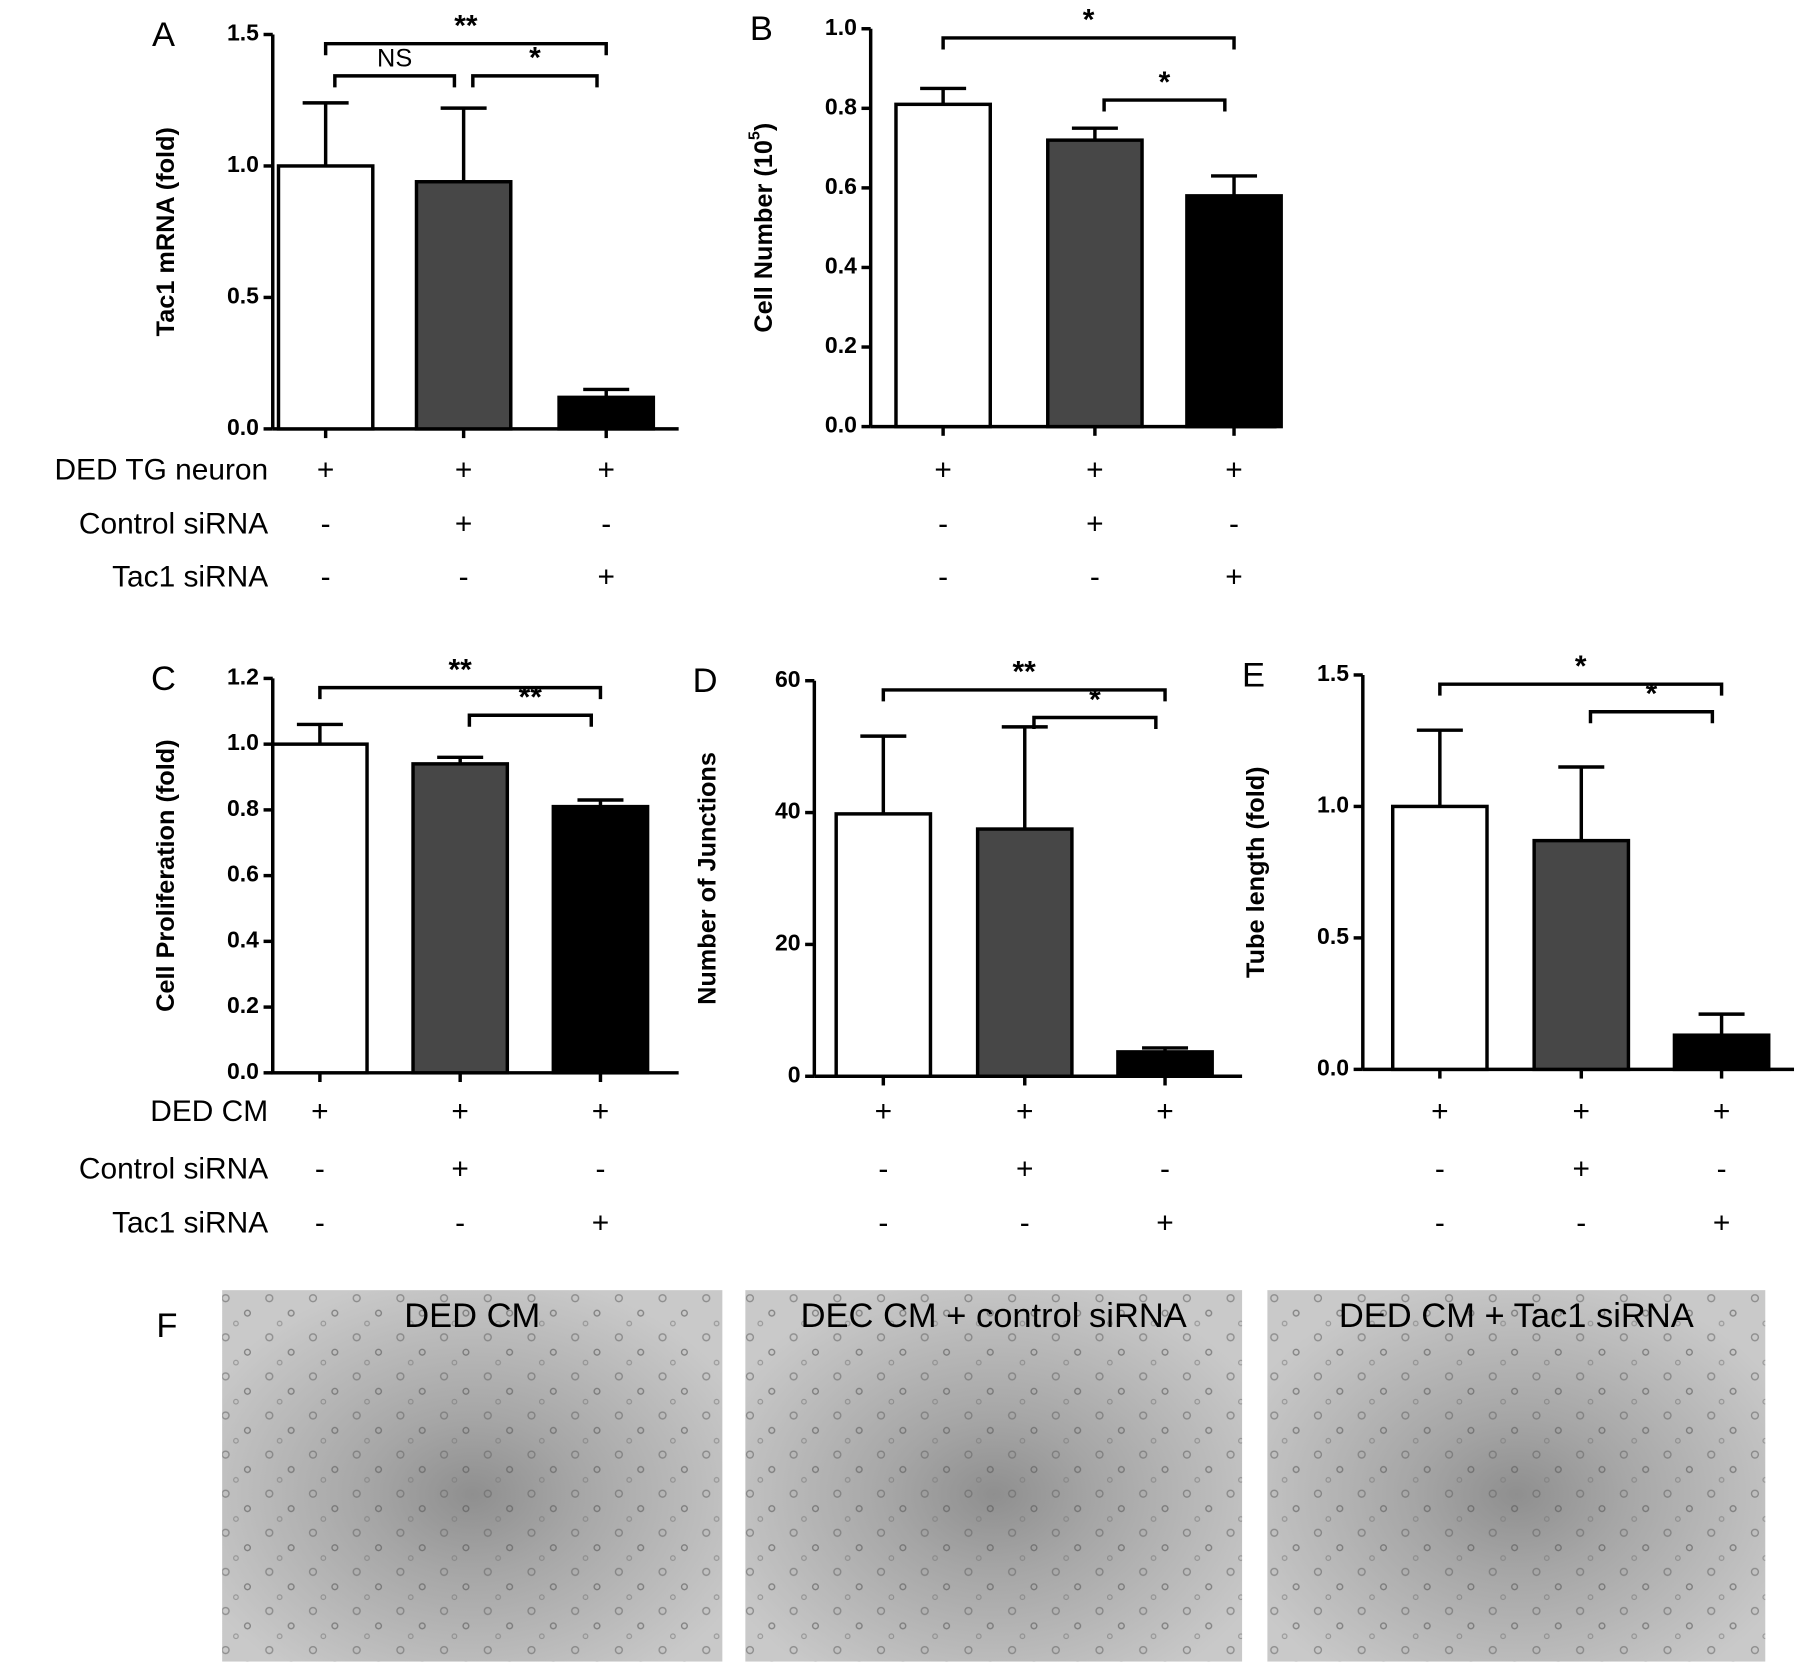 This screenshot has height=1665, width=1800. Describe the element at coordinates (243, 874) in the screenshot. I see `y-tick-label: 0.6` at that location.